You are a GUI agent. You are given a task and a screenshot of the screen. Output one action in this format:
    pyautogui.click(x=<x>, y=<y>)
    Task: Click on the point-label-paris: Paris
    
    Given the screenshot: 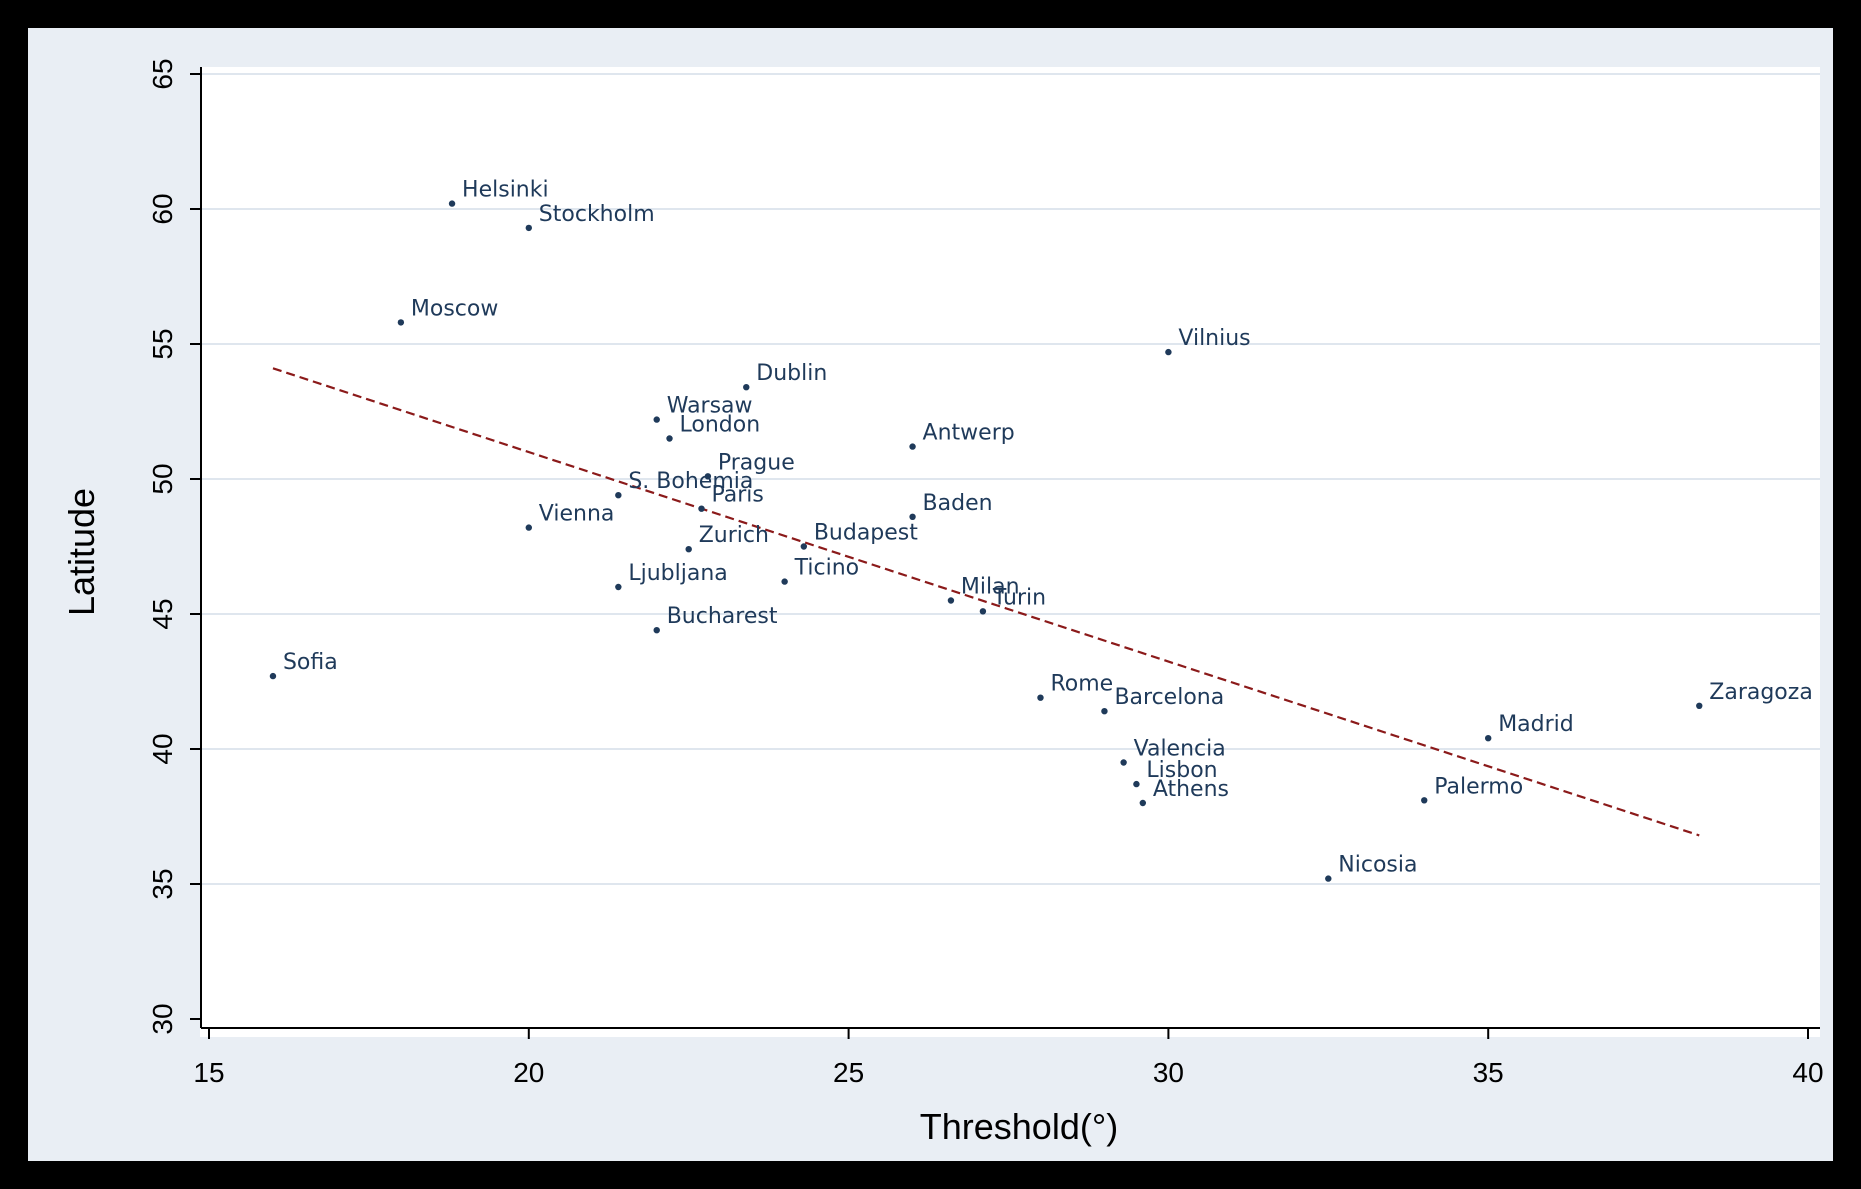 What is the action you would take?
    pyautogui.click(x=737, y=495)
    